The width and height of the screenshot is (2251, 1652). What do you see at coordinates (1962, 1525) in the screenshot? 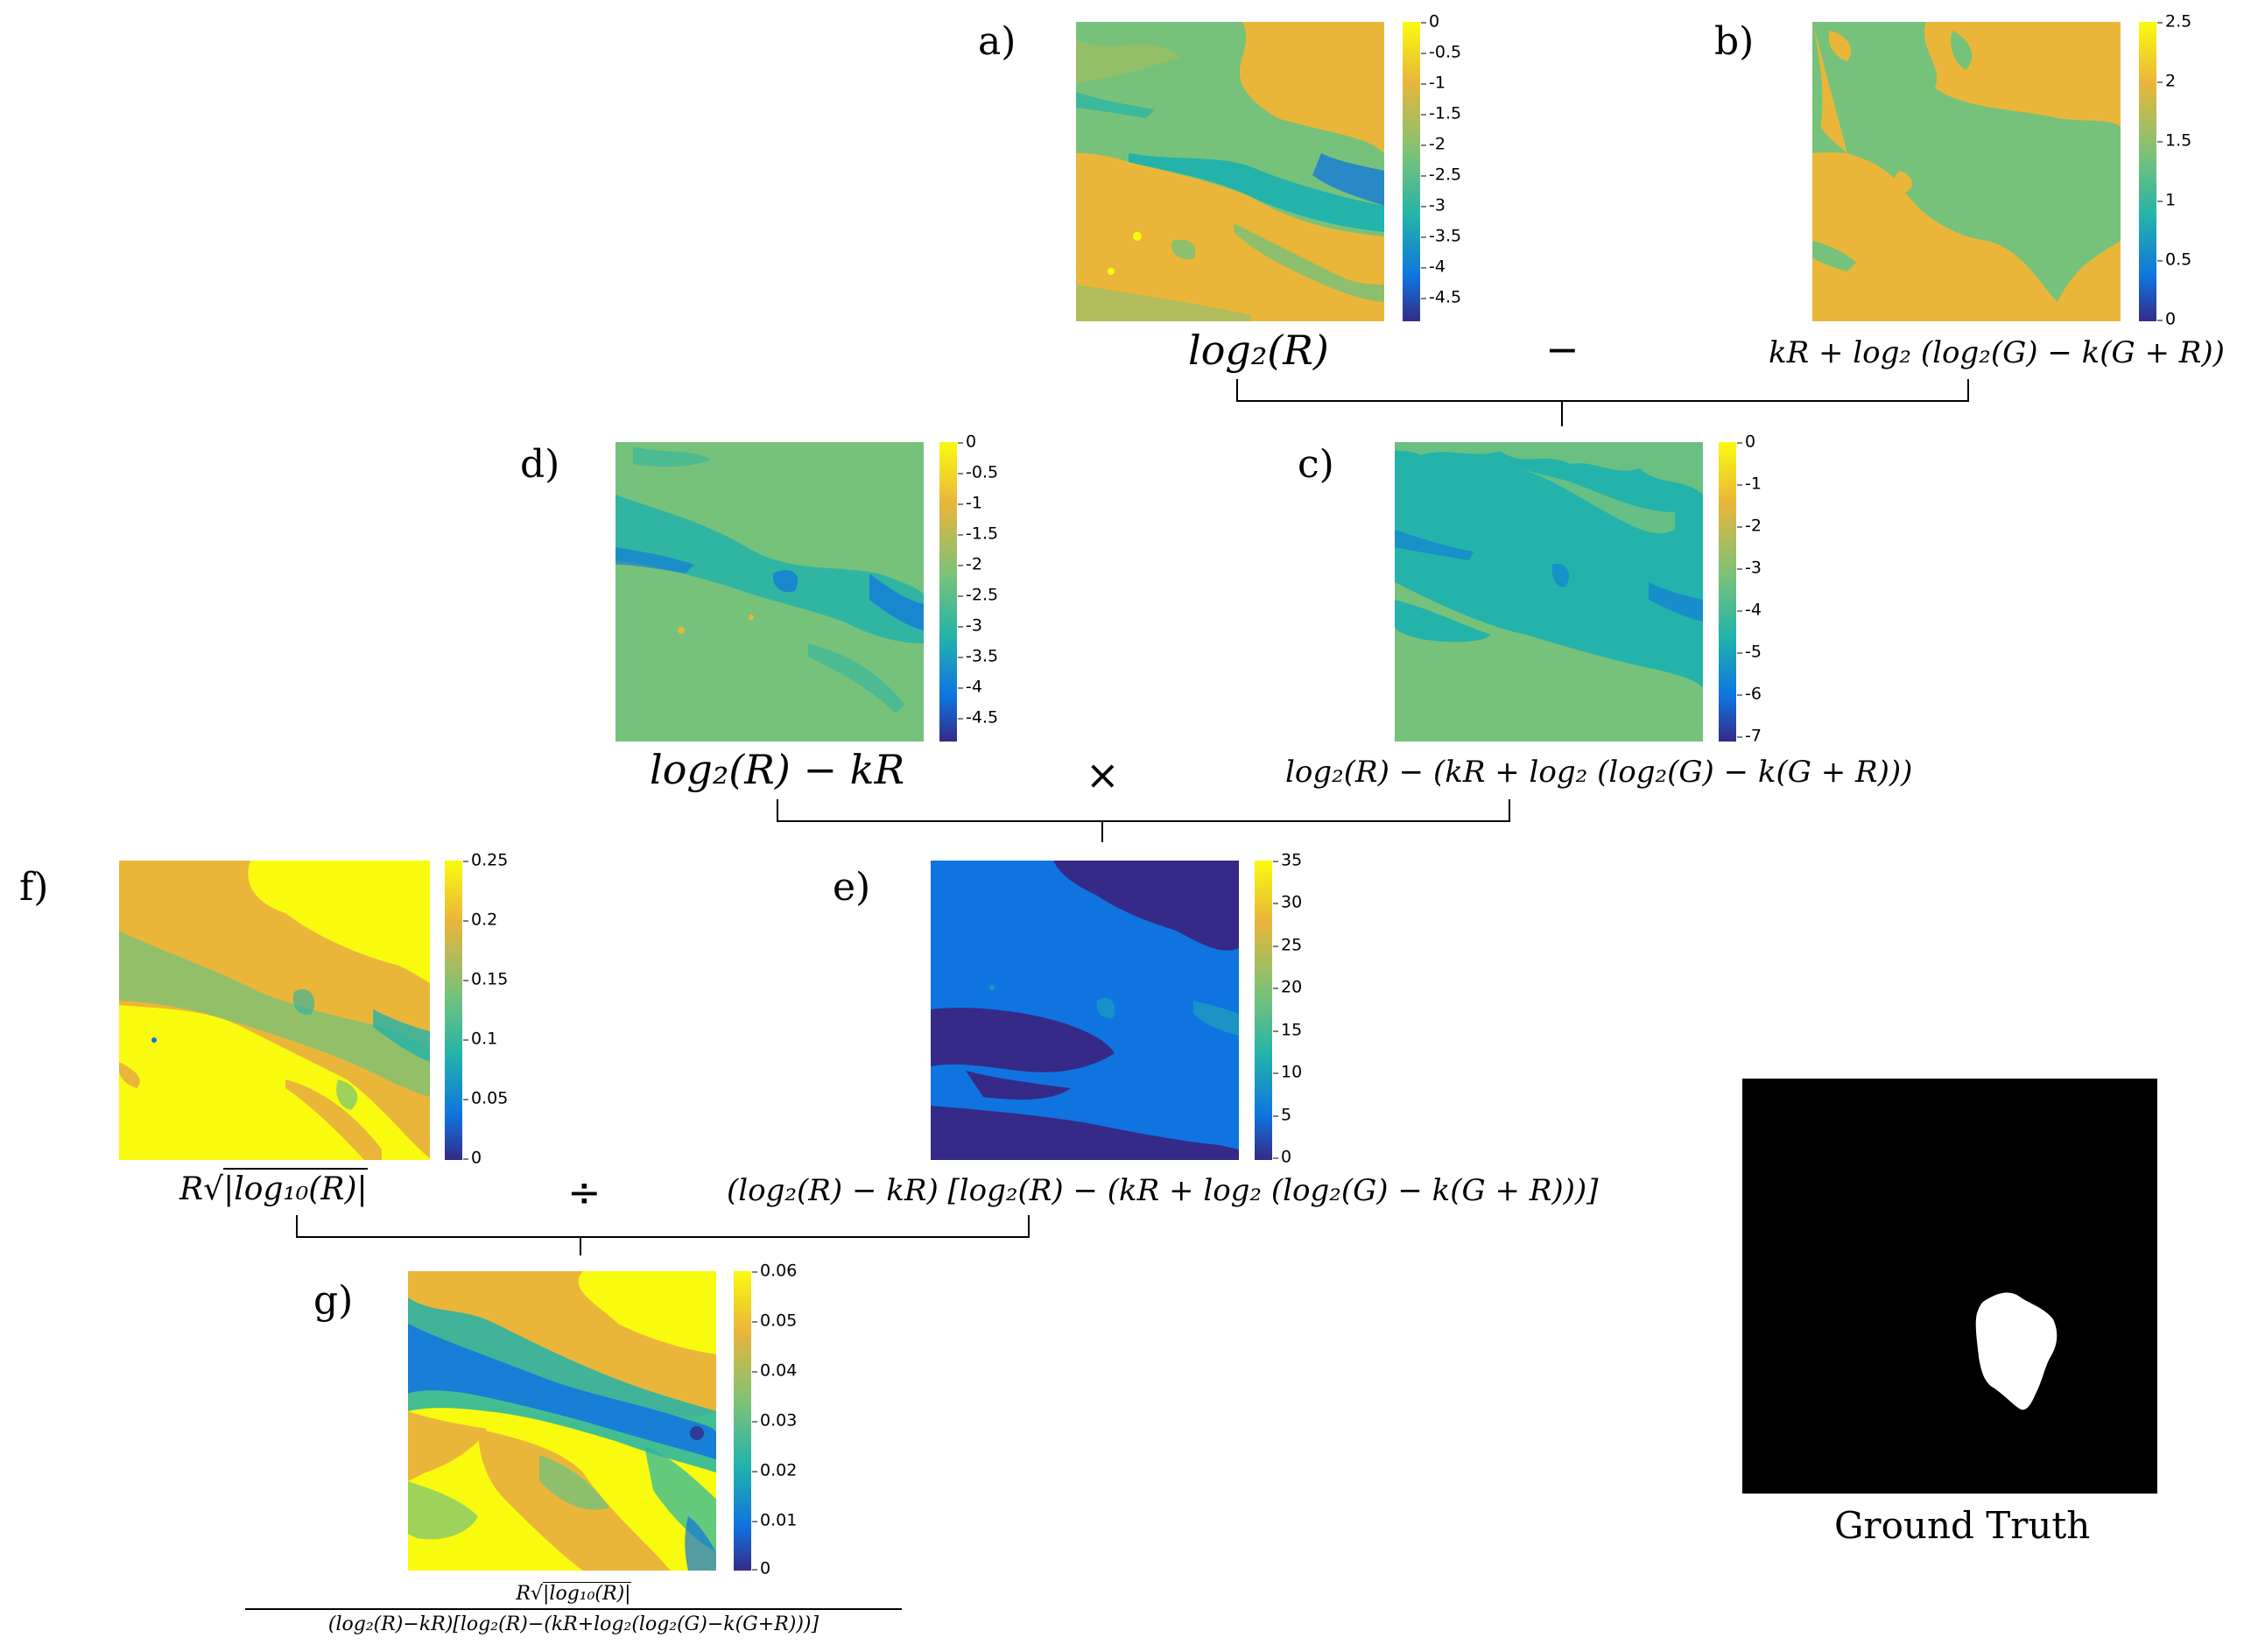
I see `ground-truth-label: Ground Truth` at bounding box center [1962, 1525].